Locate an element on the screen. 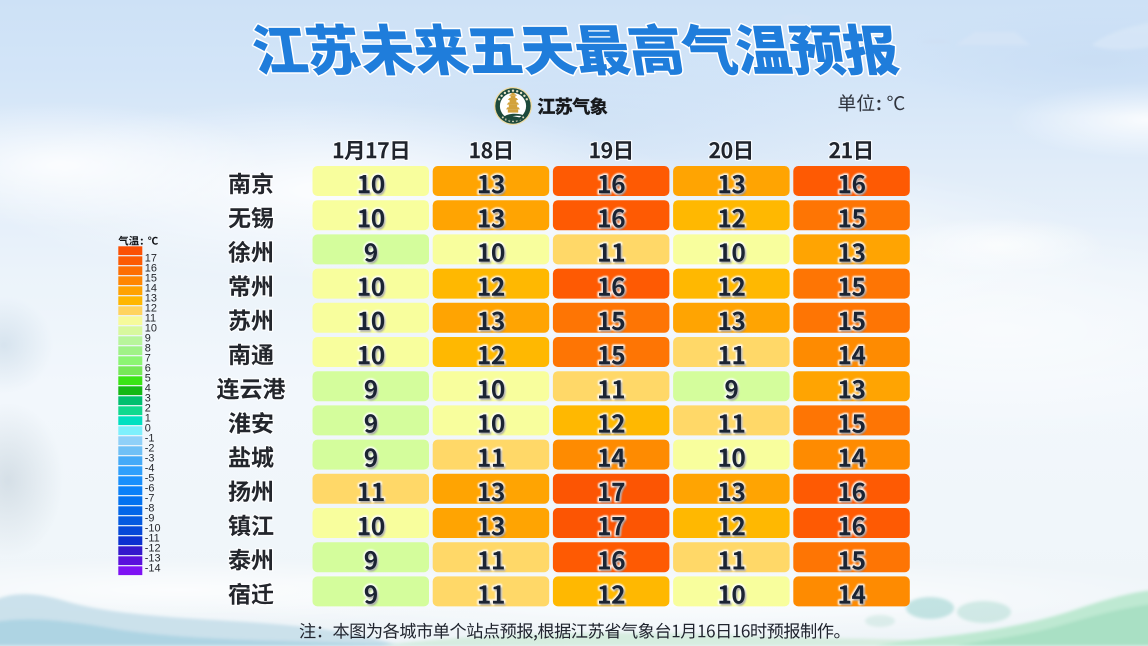  svg-text: -10 is located at coordinates (153, 529).